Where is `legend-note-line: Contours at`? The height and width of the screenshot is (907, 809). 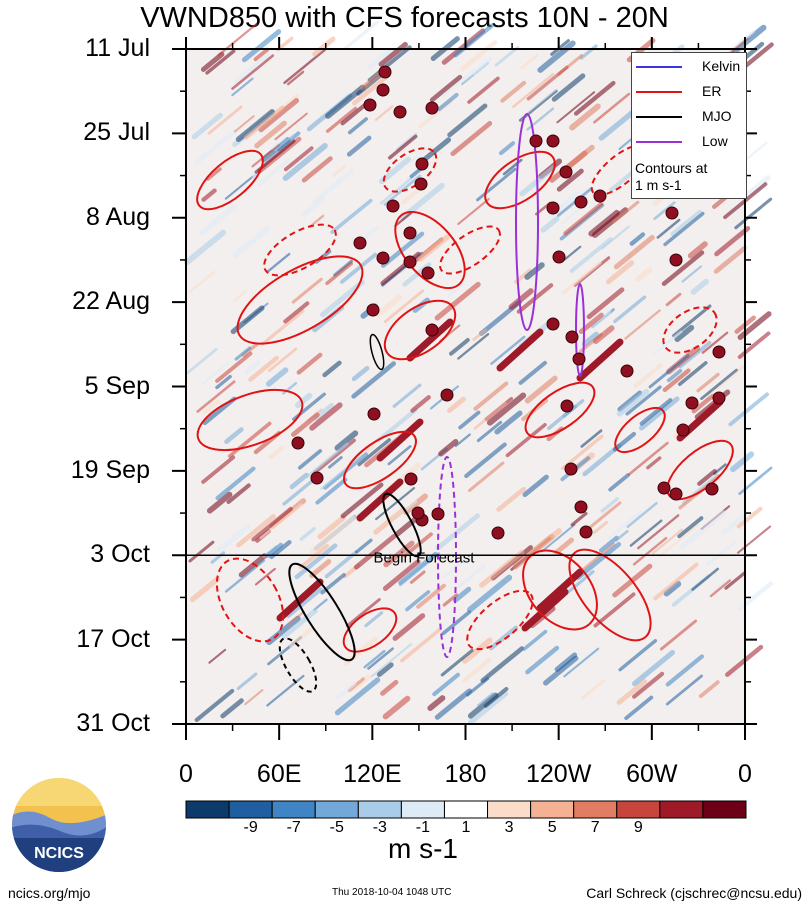
legend-note-line: Contours at is located at coordinates (671, 168).